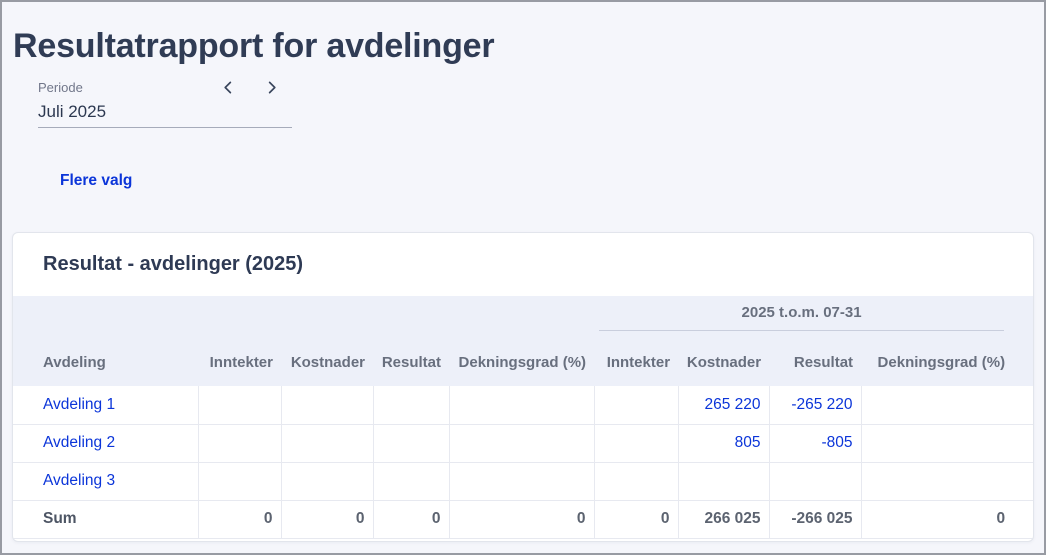 This screenshot has width=1046, height=555. I want to click on column-header-dekningsgrad: Dekningsgrad (%), so click(522, 359).